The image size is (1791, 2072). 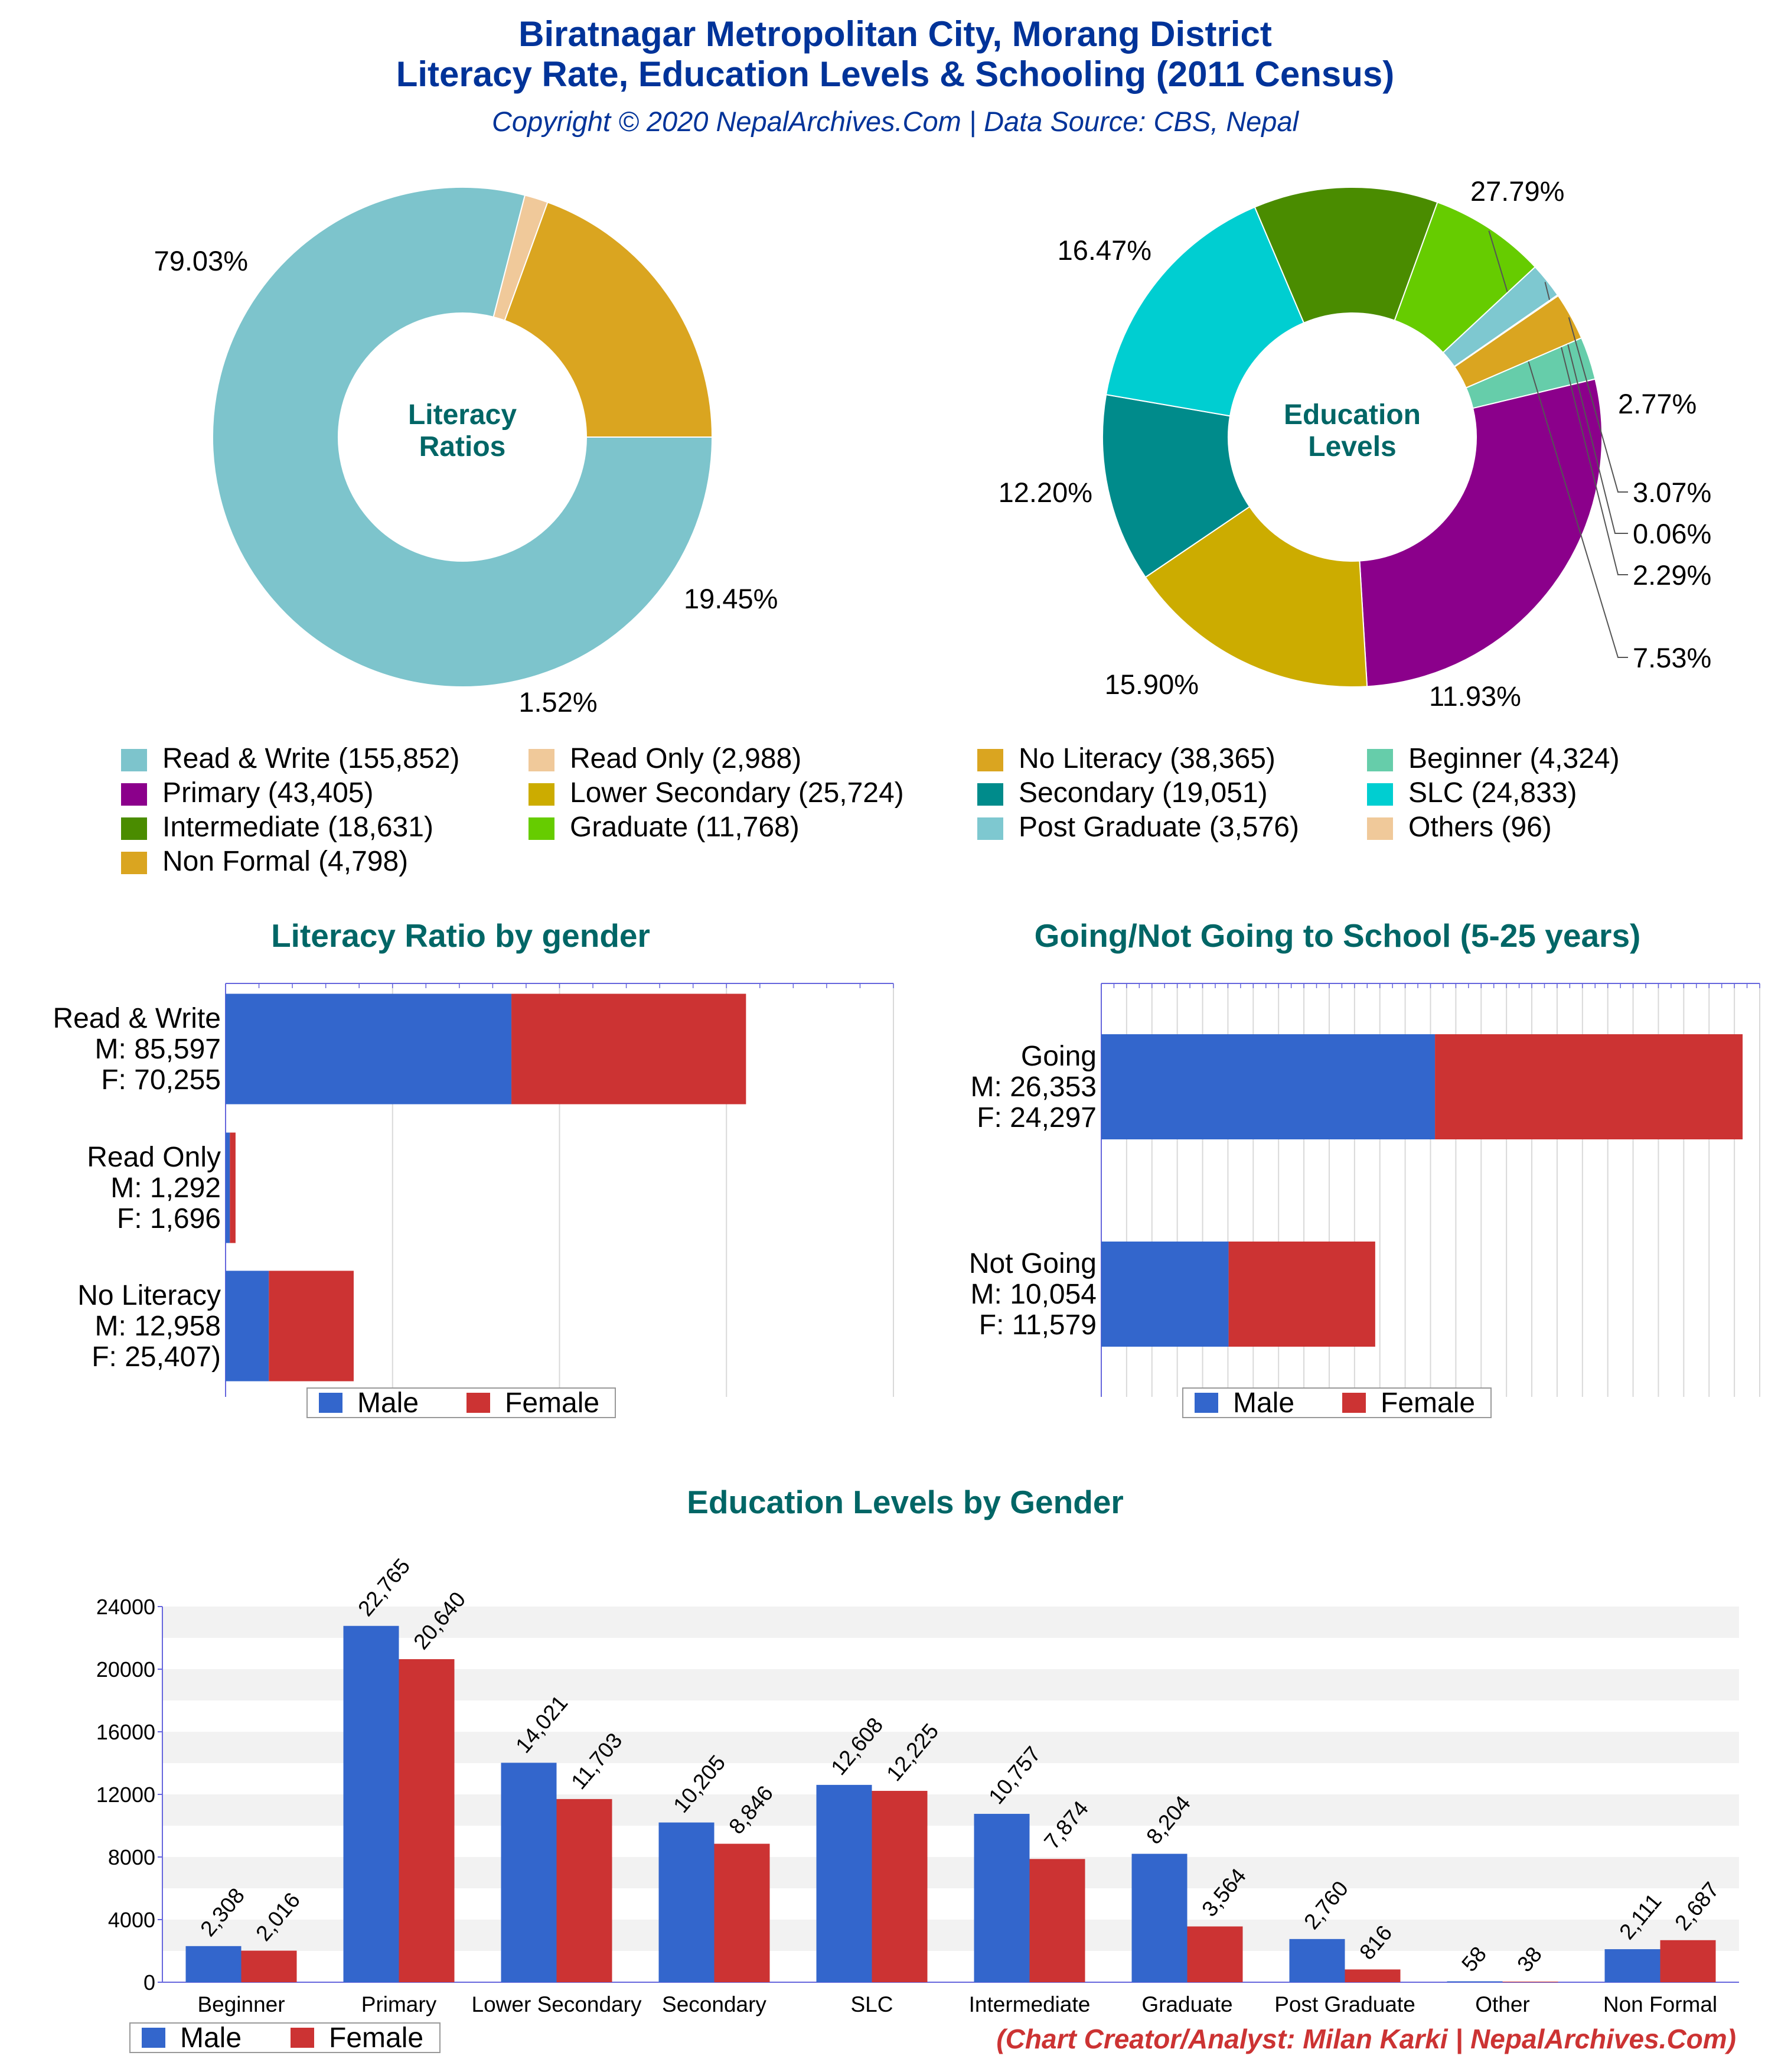 I want to click on slice-percent-label: 7.53%, so click(x=1672, y=657).